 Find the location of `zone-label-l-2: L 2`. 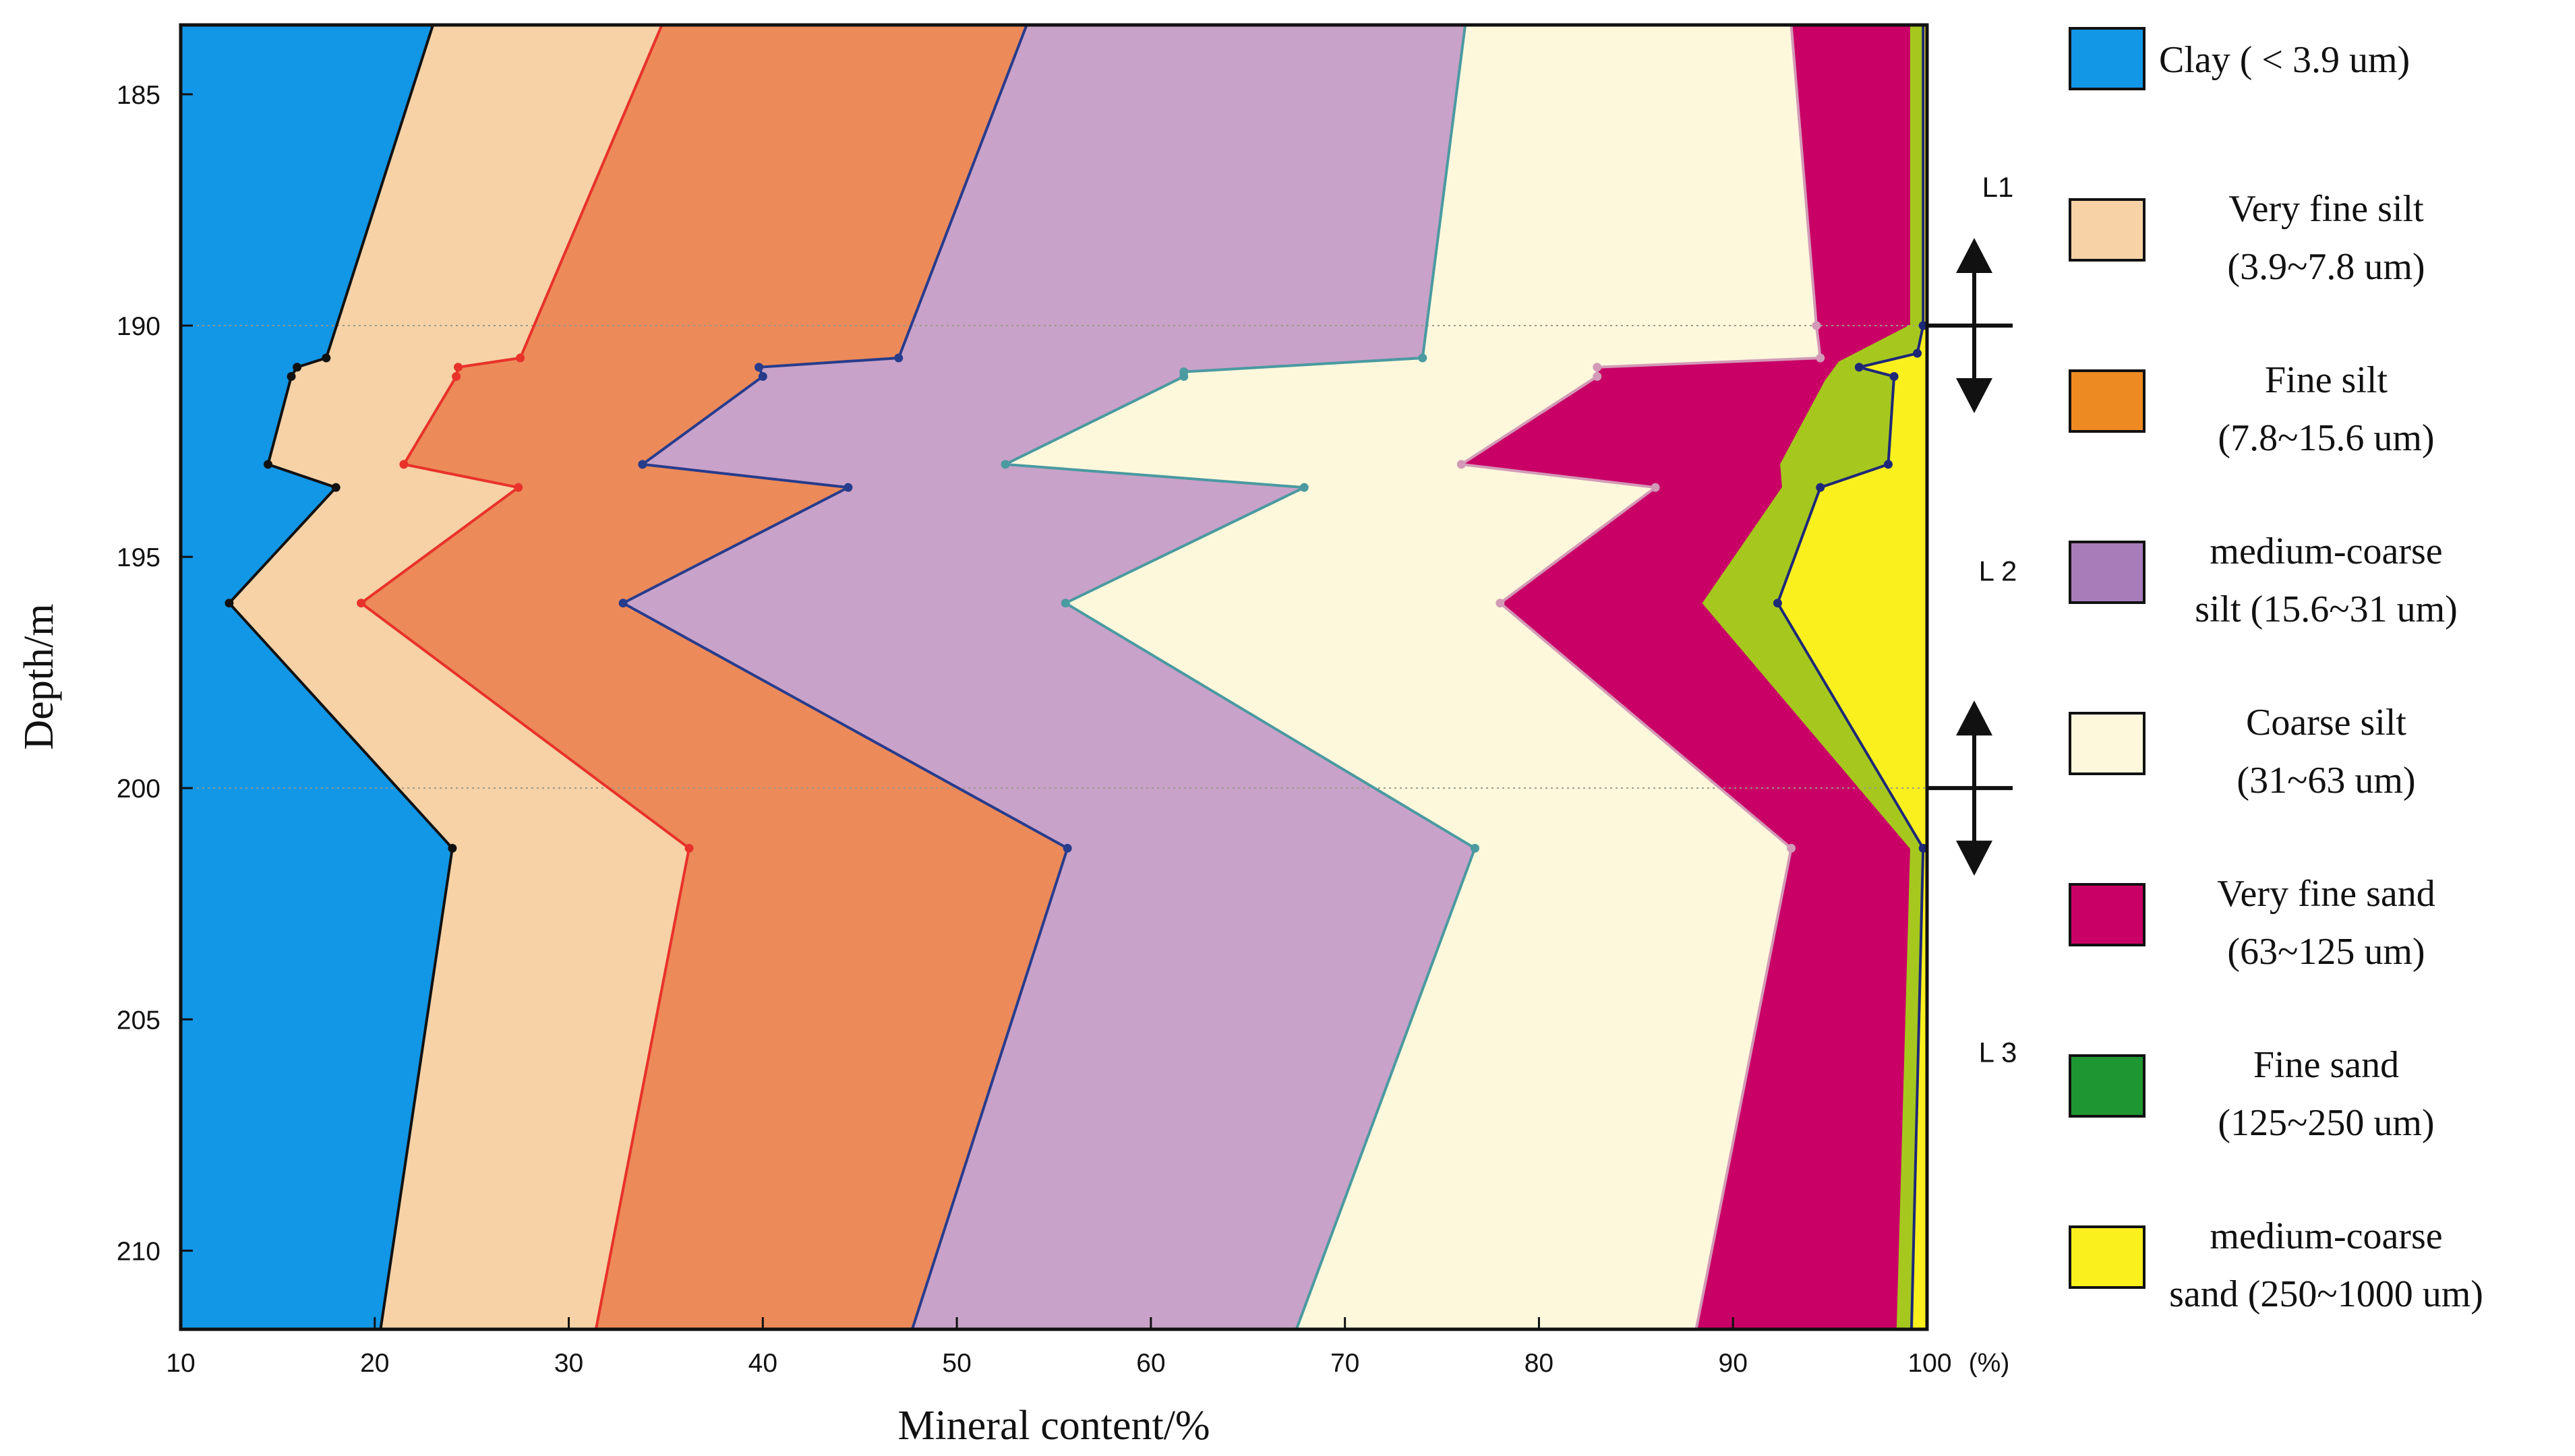

zone-label-l-2: L 2 is located at coordinates (1998, 571).